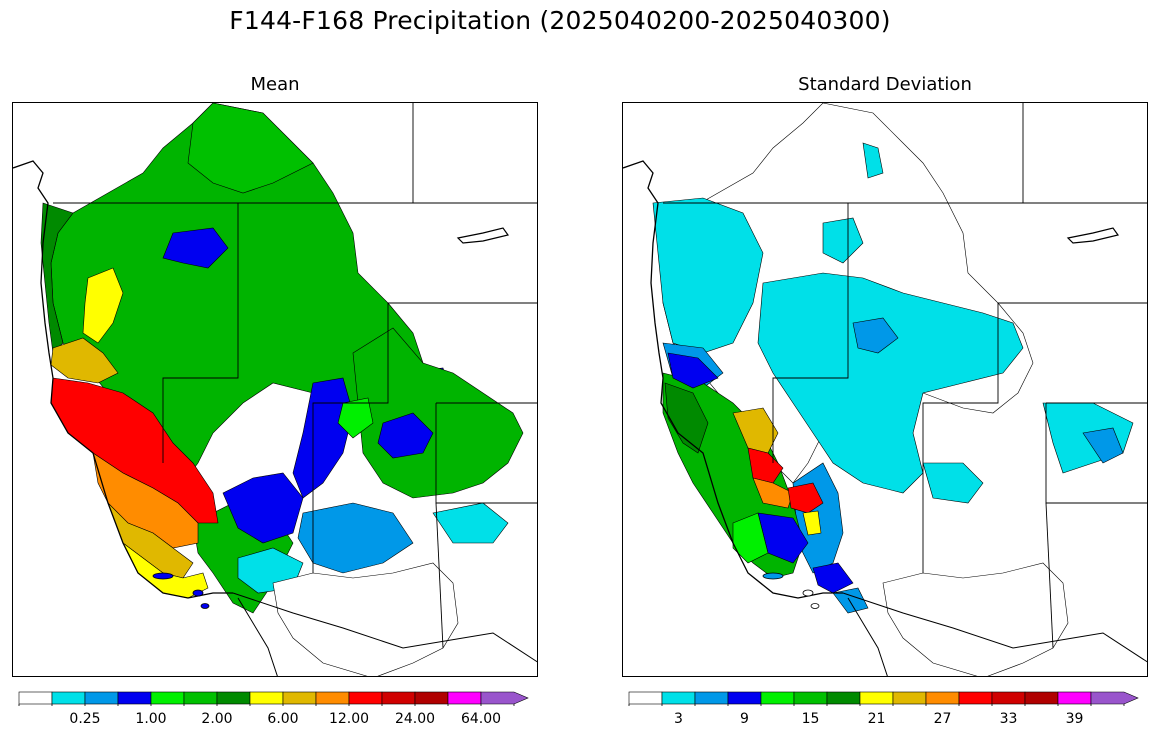 The image size is (1159, 741). What do you see at coordinates (765, 465) in the screenshot?
I see `sierra-red` at bounding box center [765, 465].